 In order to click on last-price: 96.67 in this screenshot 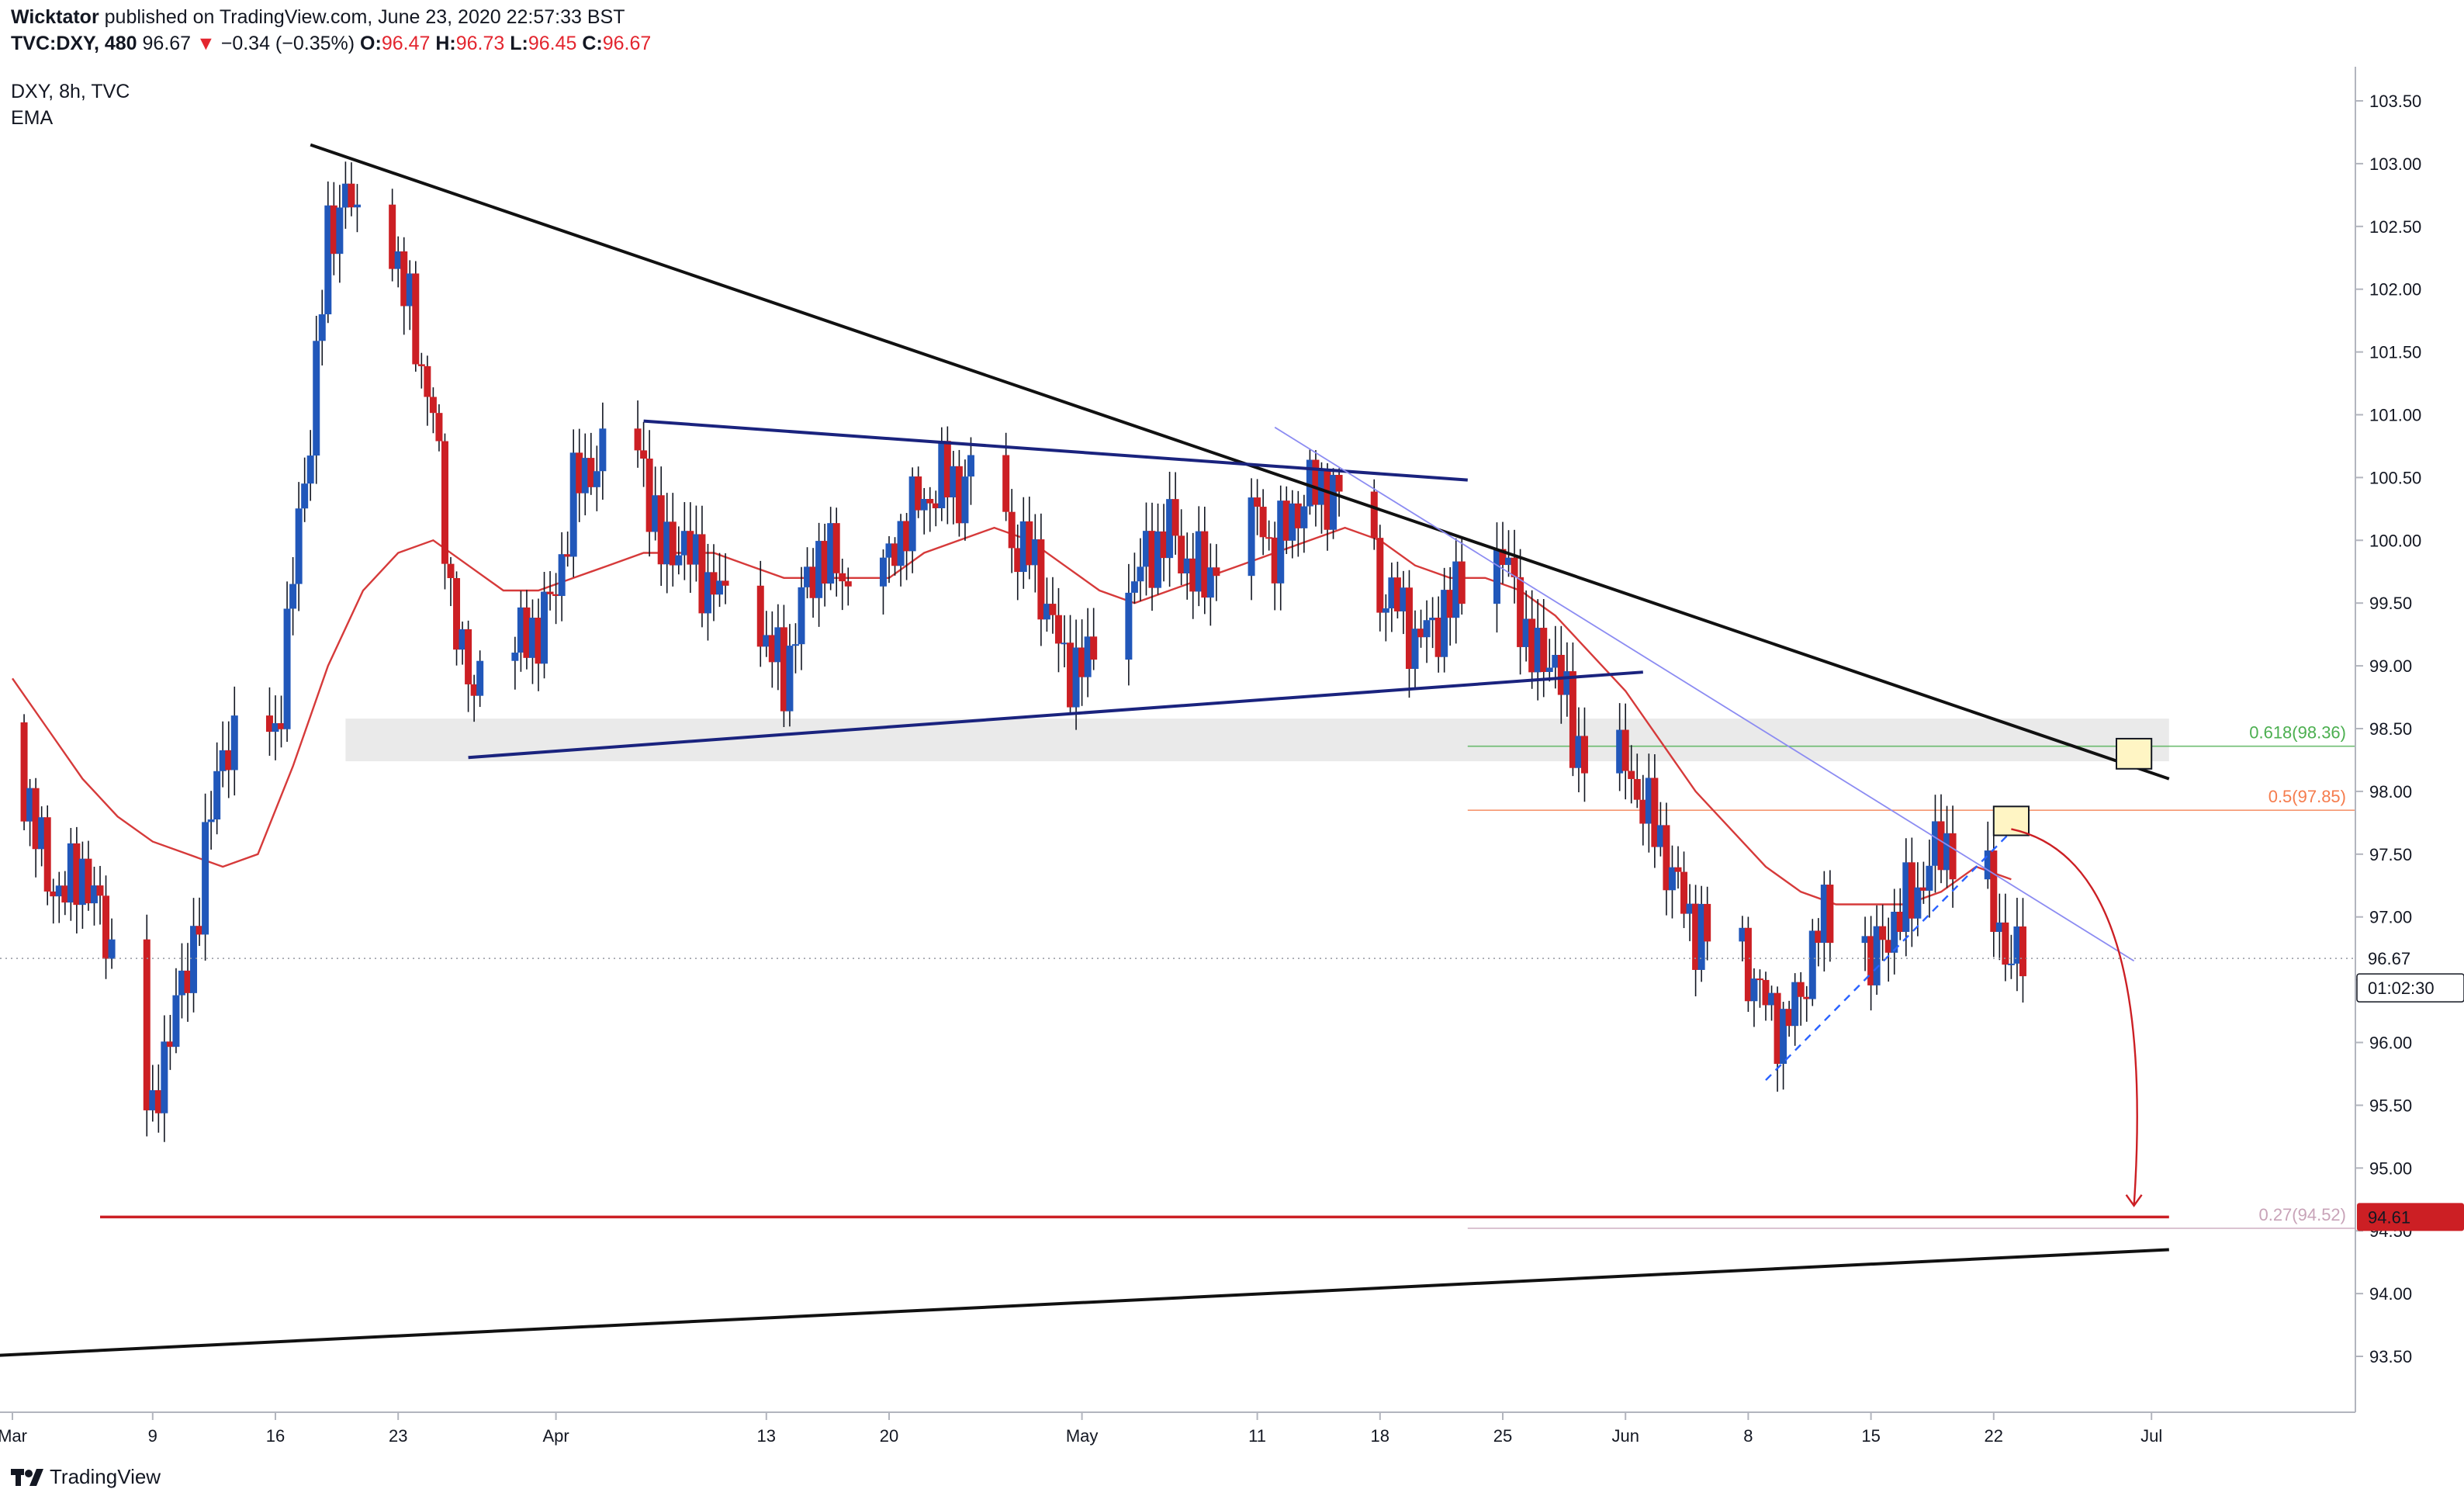, I will do `click(167, 43)`.